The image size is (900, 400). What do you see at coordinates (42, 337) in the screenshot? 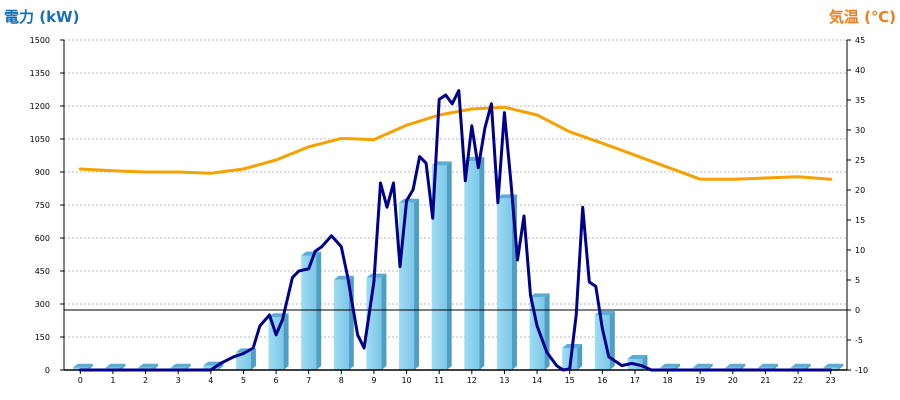
I see `left-tick-label: 150` at bounding box center [42, 337].